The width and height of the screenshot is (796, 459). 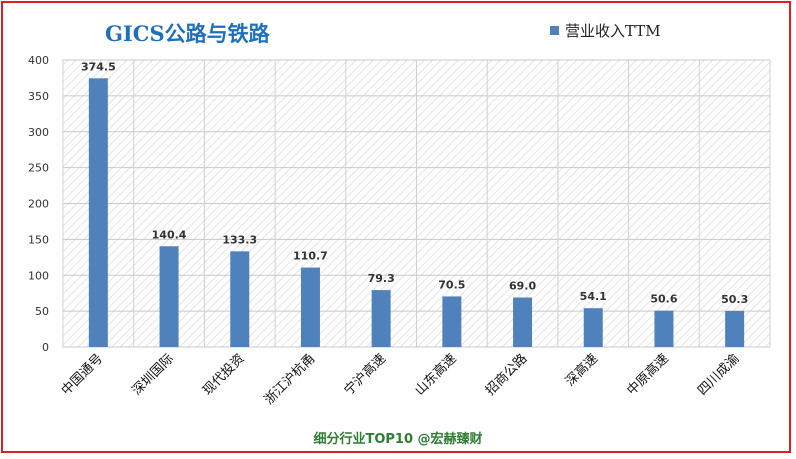 What do you see at coordinates (581, 370) in the screenshot?
I see `x-tick-label: 深高速` at bounding box center [581, 370].